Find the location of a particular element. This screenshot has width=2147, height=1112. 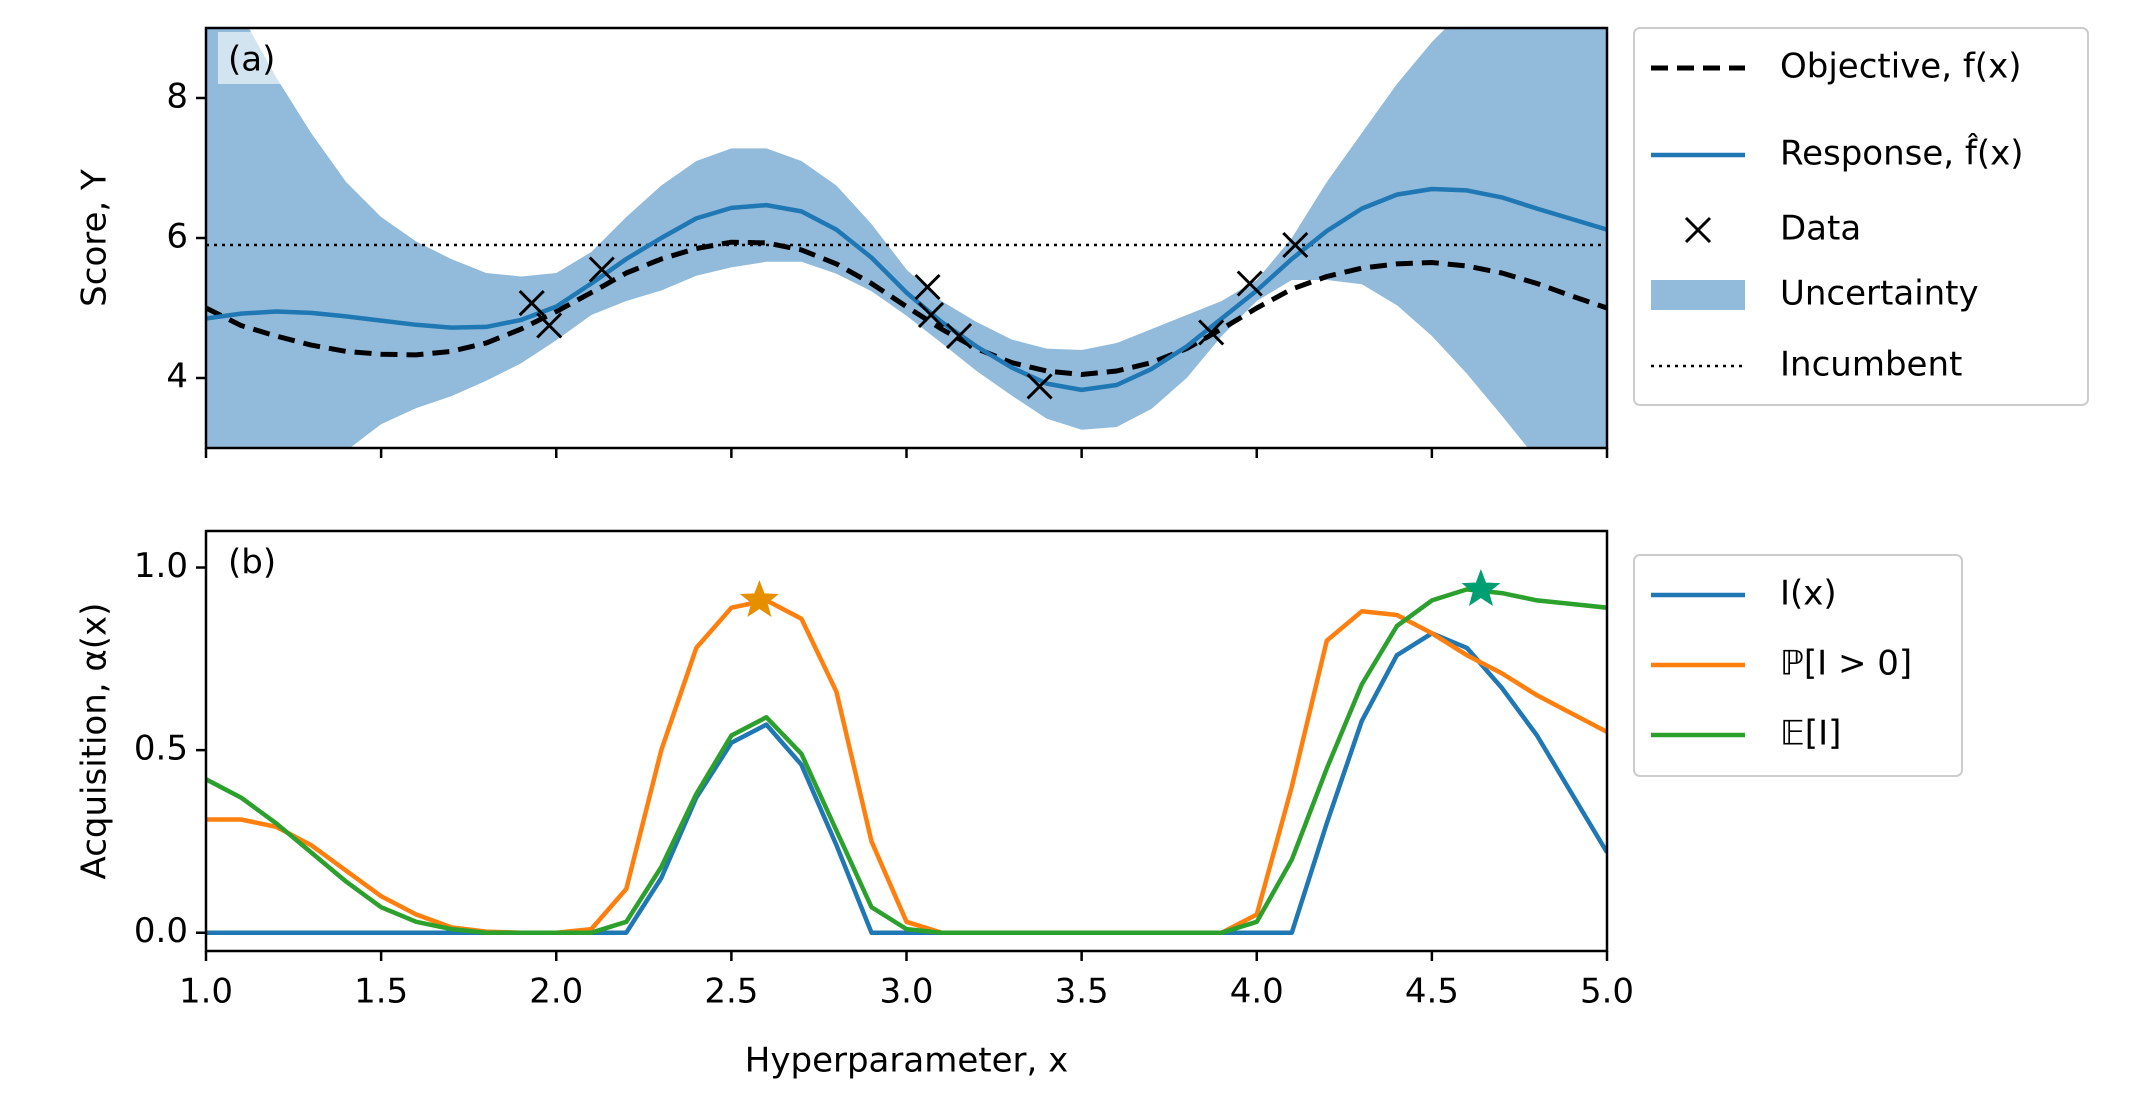

y-tick-label: 4 is located at coordinates (177, 377).